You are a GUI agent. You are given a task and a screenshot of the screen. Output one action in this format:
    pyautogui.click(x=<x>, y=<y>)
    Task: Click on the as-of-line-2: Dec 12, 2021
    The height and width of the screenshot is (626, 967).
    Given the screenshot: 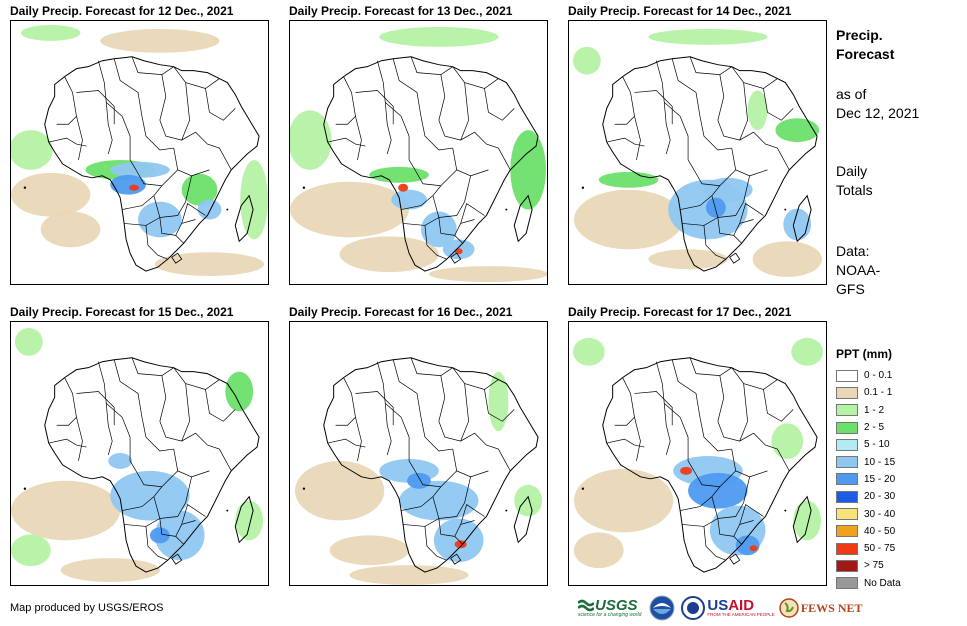 What is the action you would take?
    pyautogui.click(x=878, y=113)
    